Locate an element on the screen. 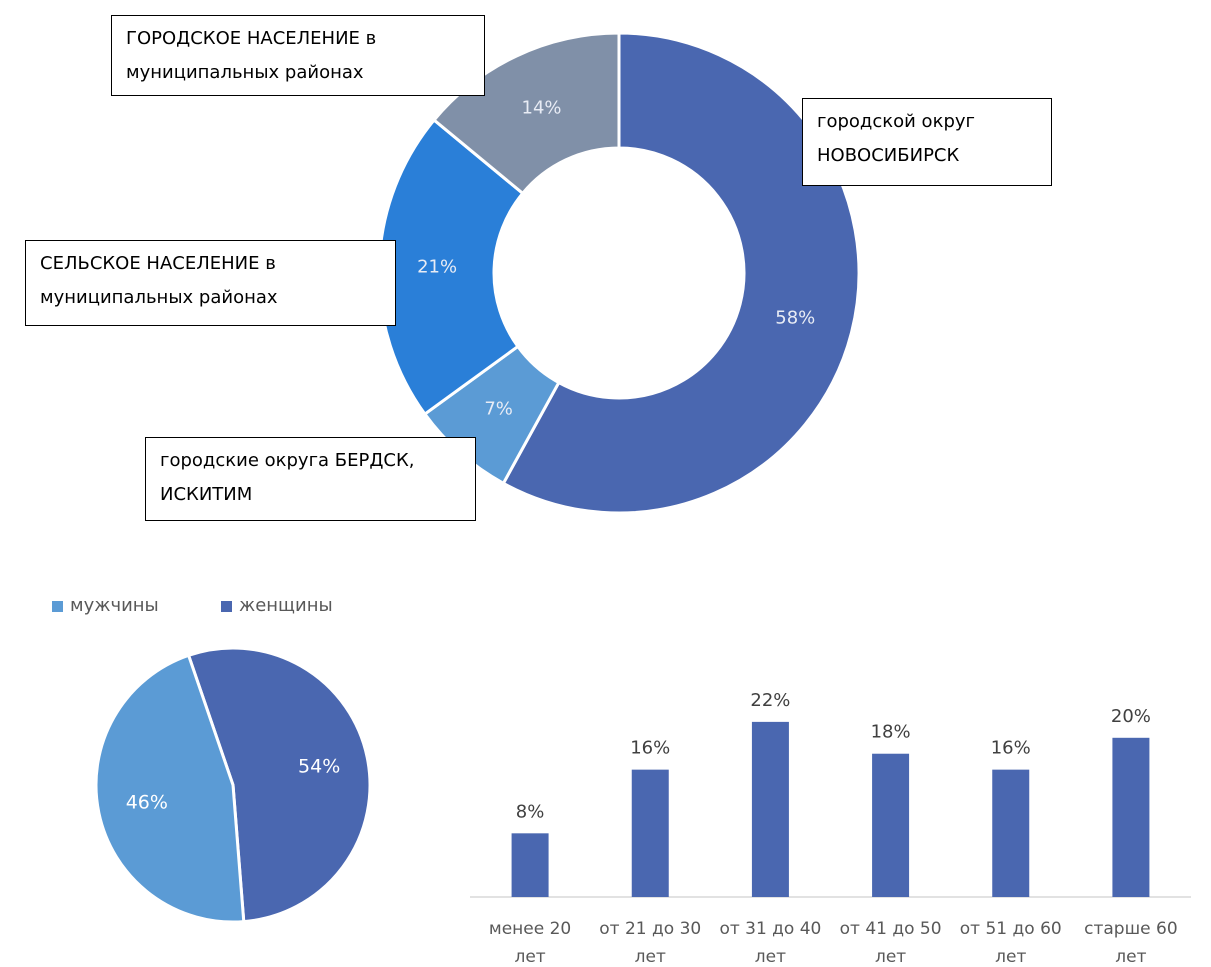 The width and height of the screenshot is (1211, 967). data-label: 21% is located at coordinates (437, 266).